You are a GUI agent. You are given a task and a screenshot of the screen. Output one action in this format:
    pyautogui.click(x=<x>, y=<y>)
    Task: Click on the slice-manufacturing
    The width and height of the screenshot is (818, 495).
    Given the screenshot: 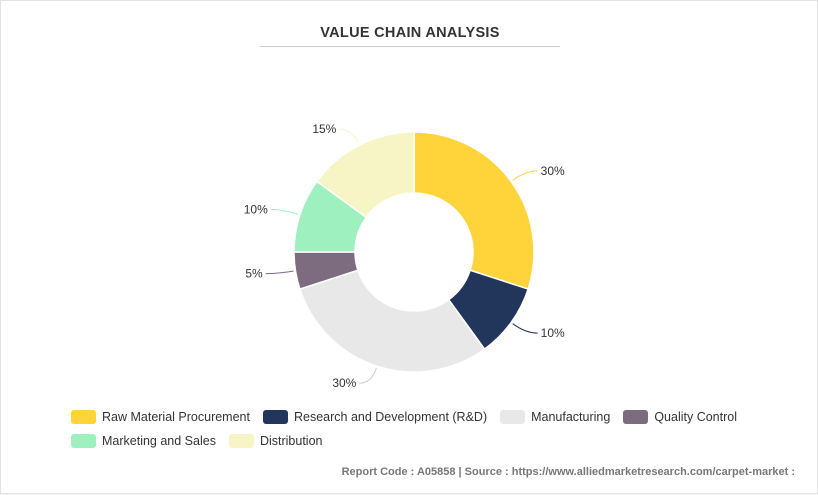 What is the action you would take?
    pyautogui.click(x=392, y=321)
    